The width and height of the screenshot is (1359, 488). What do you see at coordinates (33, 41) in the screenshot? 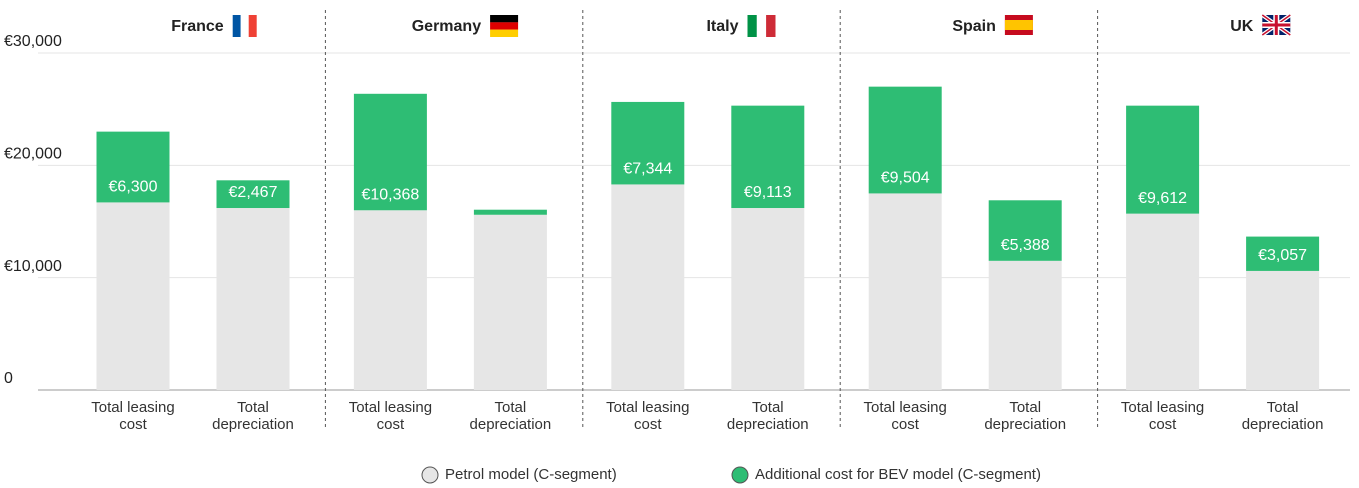
I see `y-tick-label: €30,000` at bounding box center [33, 41].